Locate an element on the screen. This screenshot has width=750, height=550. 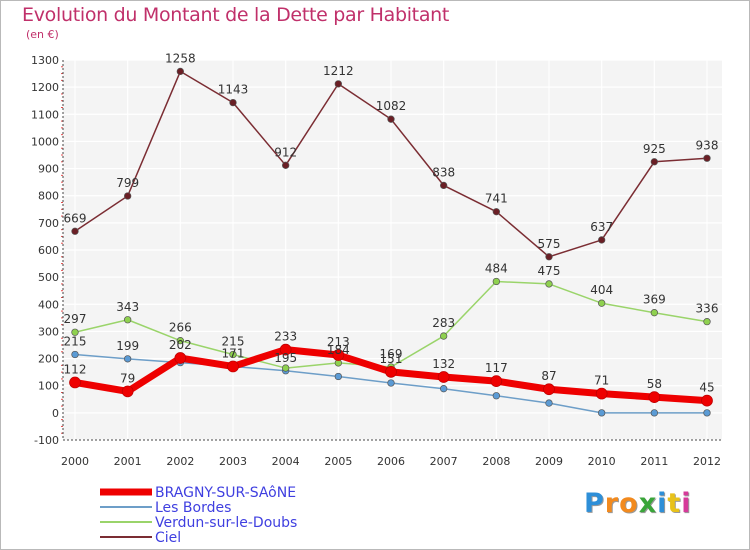
chart-subtitle: (en €) is located at coordinates (42, 34).